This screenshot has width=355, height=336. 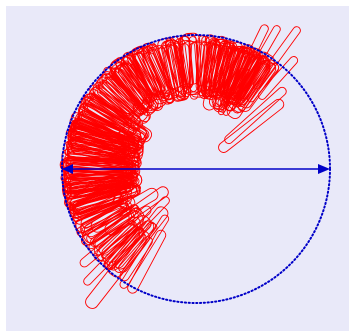 What do you see at coordinates (67, 169) in the screenshot?
I see `arrow-head-left` at bounding box center [67, 169].